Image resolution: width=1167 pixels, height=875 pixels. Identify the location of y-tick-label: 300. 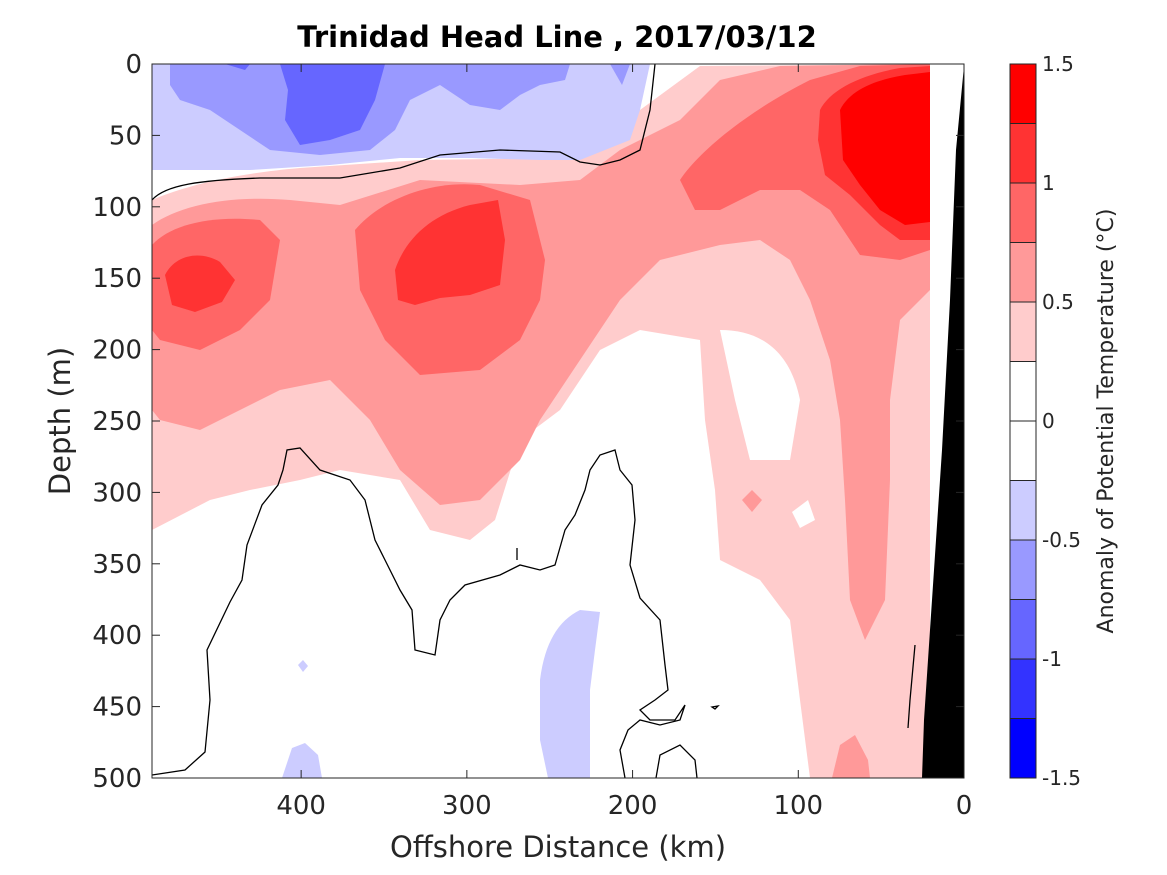
(117, 493).